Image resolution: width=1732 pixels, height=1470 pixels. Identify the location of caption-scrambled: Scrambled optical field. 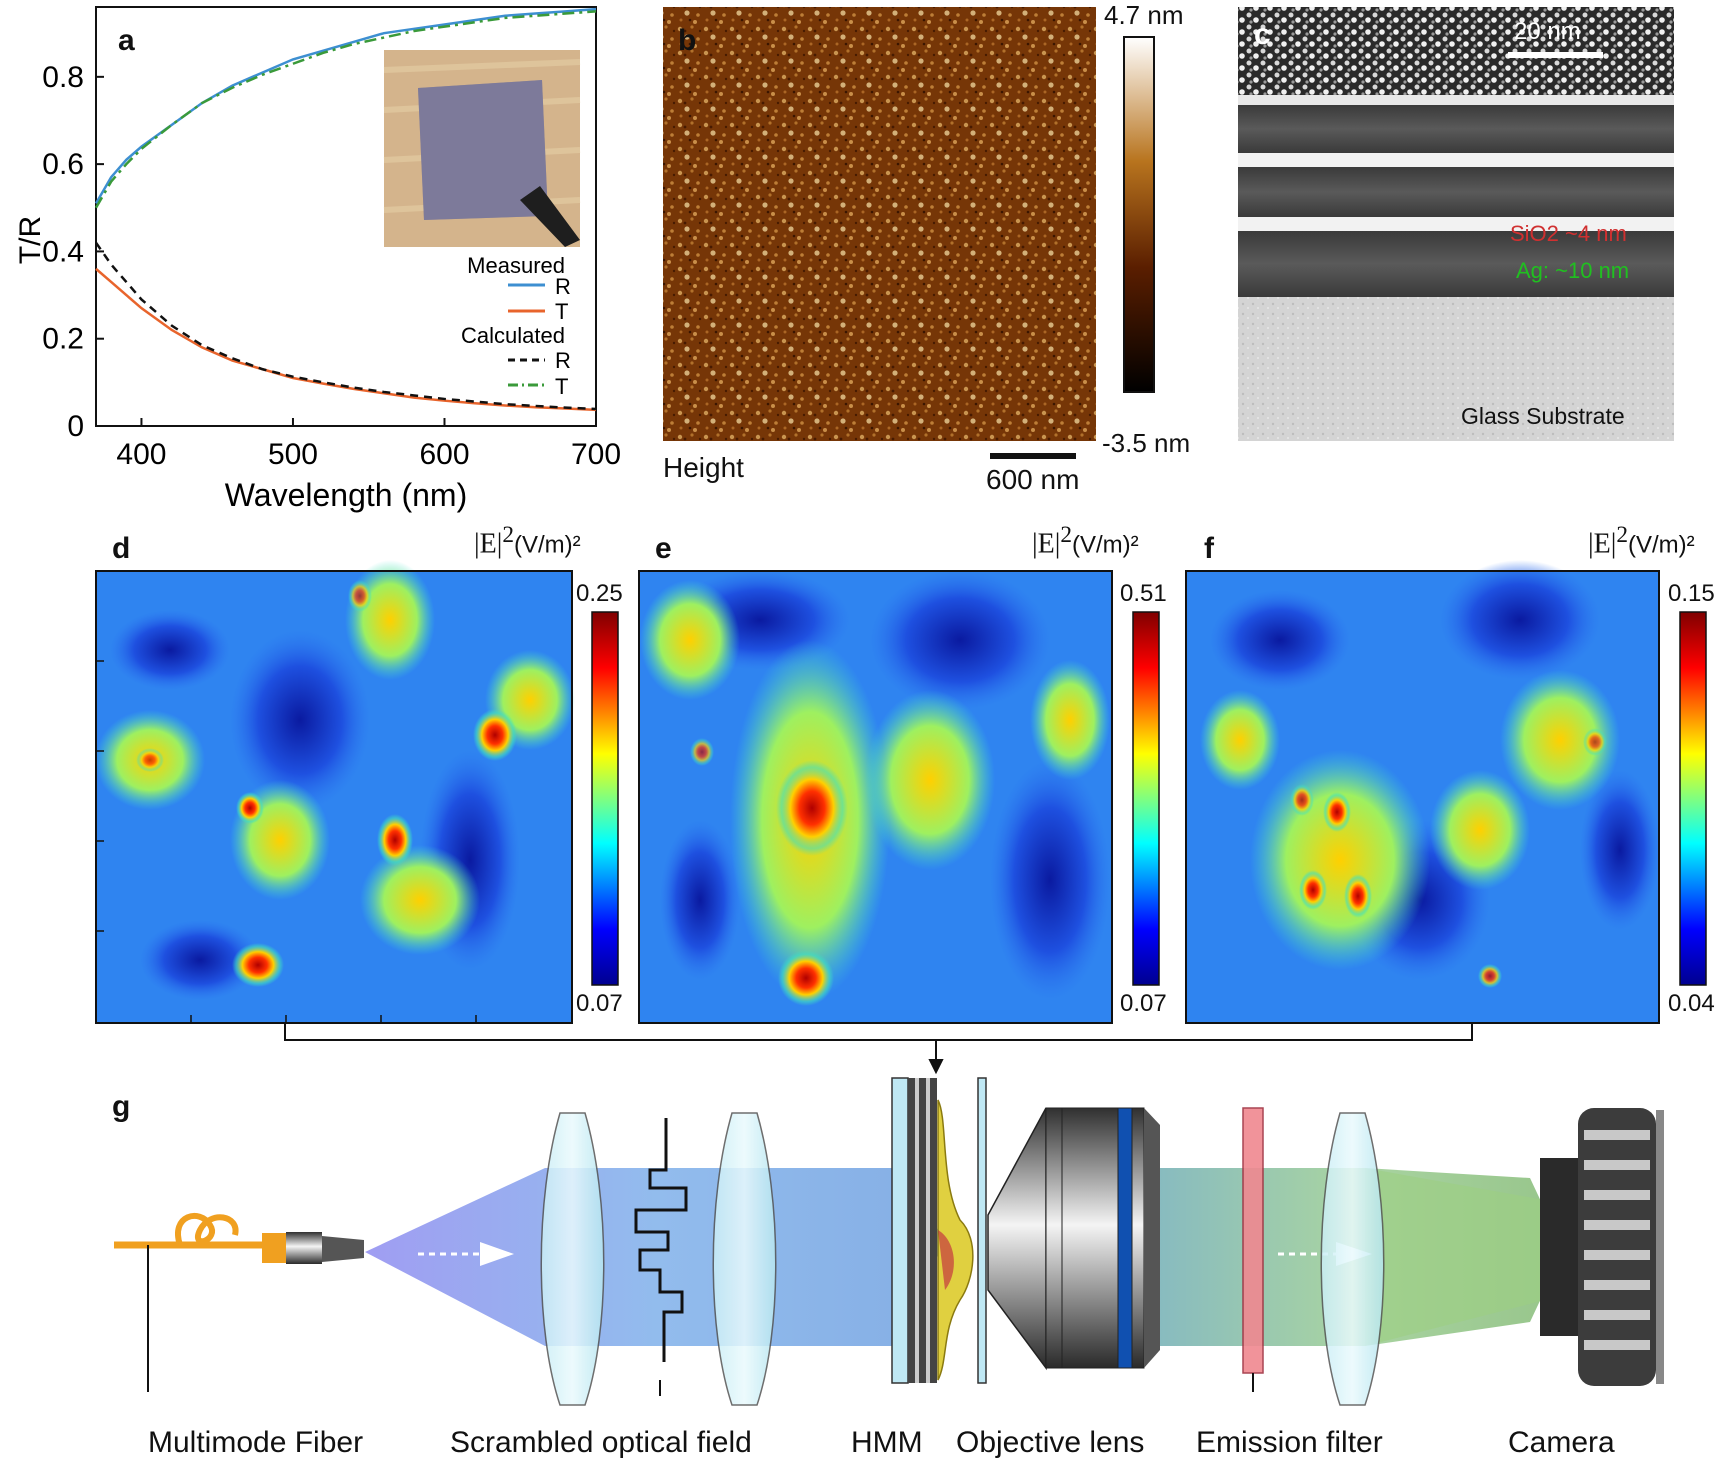
(601, 1442).